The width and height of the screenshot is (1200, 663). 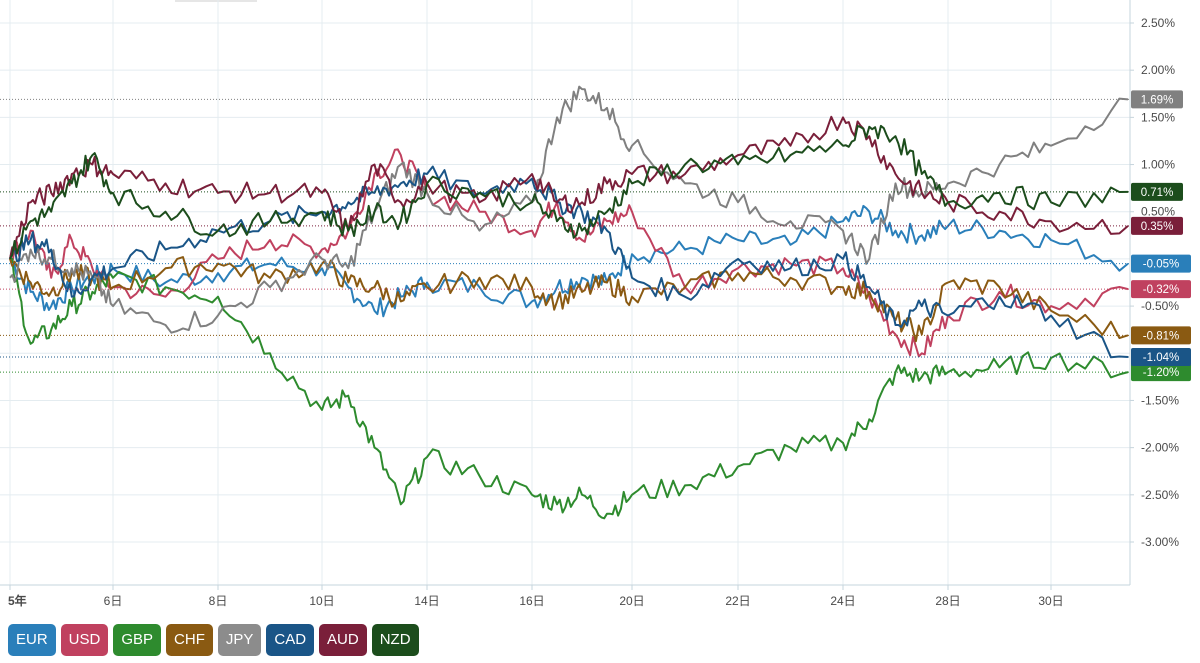 I want to click on x-axis-ticks: 5年 6日 8日 10日 14日 16日 20日 22日 24日 28日 30日, so click(x=536, y=596).